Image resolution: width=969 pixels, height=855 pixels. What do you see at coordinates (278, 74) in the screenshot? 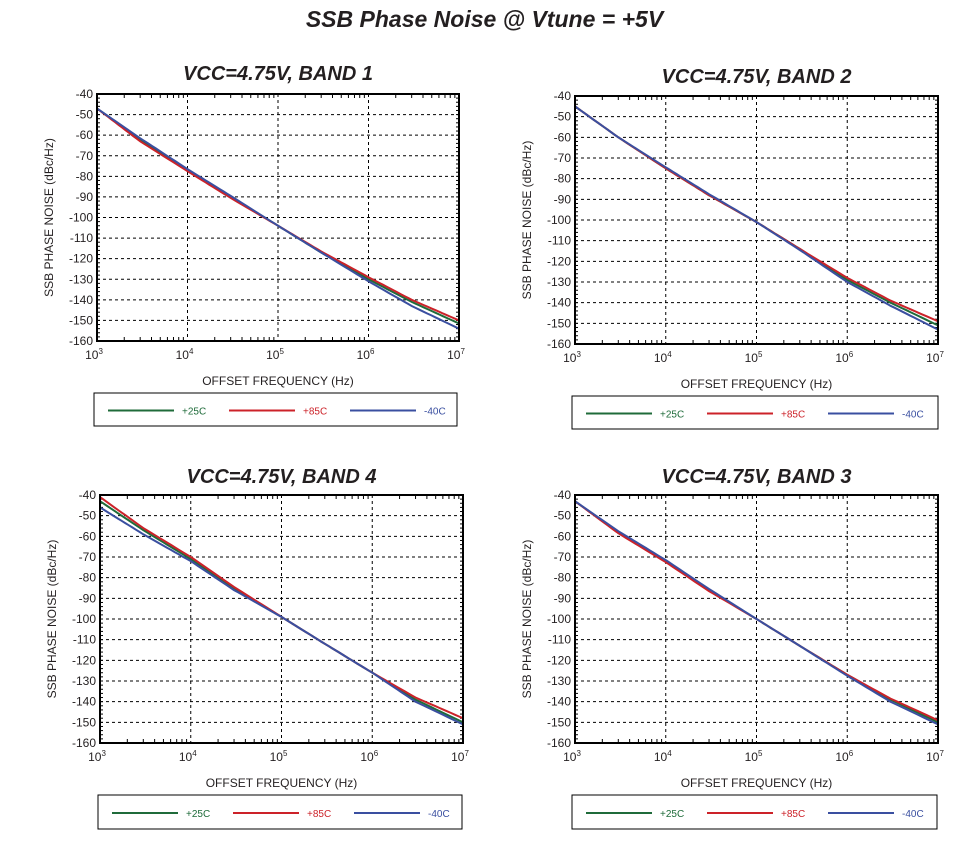
I see `chart-title: VCC=4.75V, BAND 1` at bounding box center [278, 74].